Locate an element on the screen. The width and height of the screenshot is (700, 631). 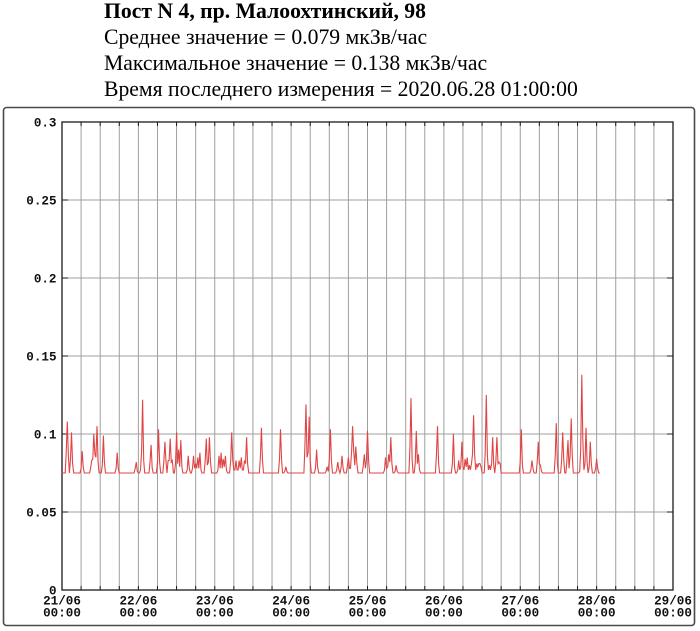
svg-text: 29/06 is located at coordinates (673, 602).